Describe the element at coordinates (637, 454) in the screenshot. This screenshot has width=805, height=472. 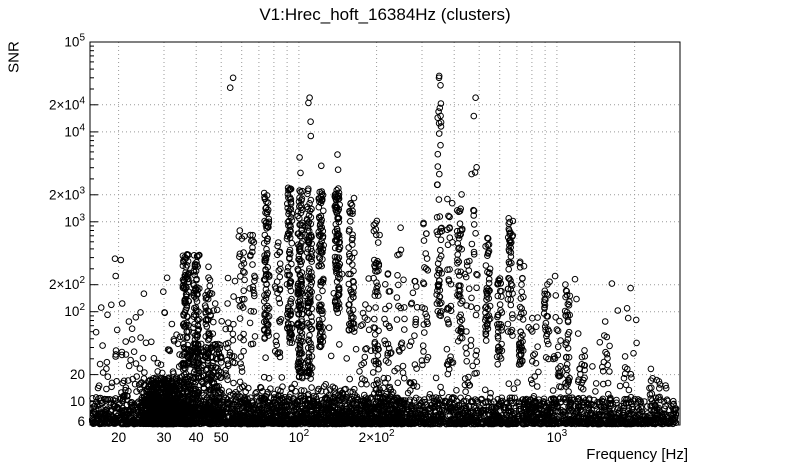
I see `x-axis-label: Frequency [Hz]` at that location.